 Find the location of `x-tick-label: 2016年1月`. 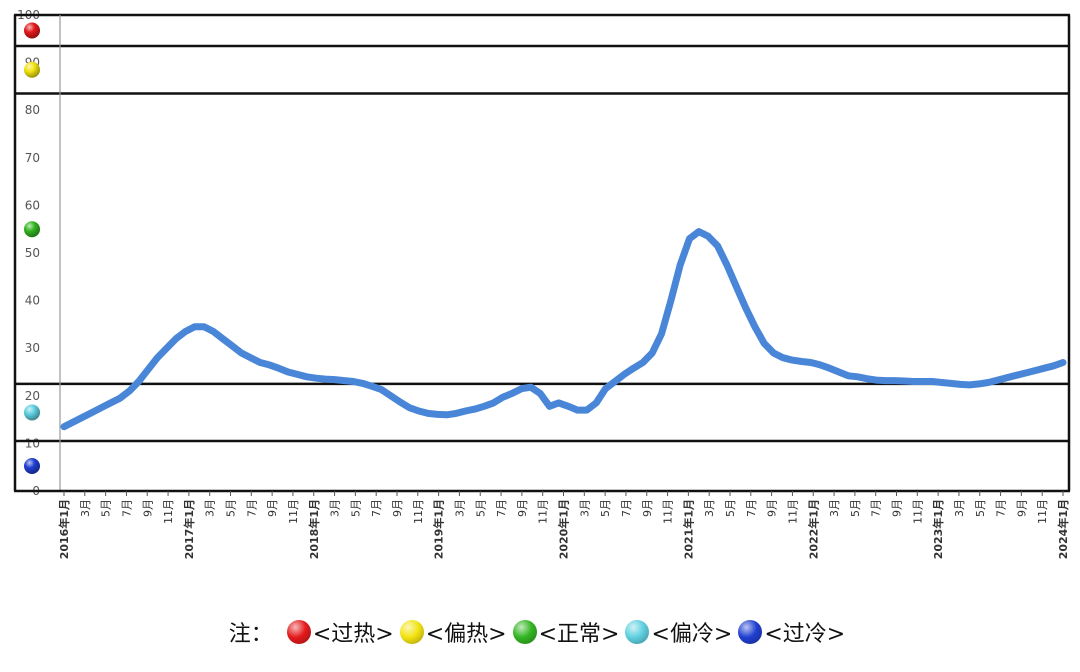

x-tick-label: 2016年1月 is located at coordinates (64, 529).